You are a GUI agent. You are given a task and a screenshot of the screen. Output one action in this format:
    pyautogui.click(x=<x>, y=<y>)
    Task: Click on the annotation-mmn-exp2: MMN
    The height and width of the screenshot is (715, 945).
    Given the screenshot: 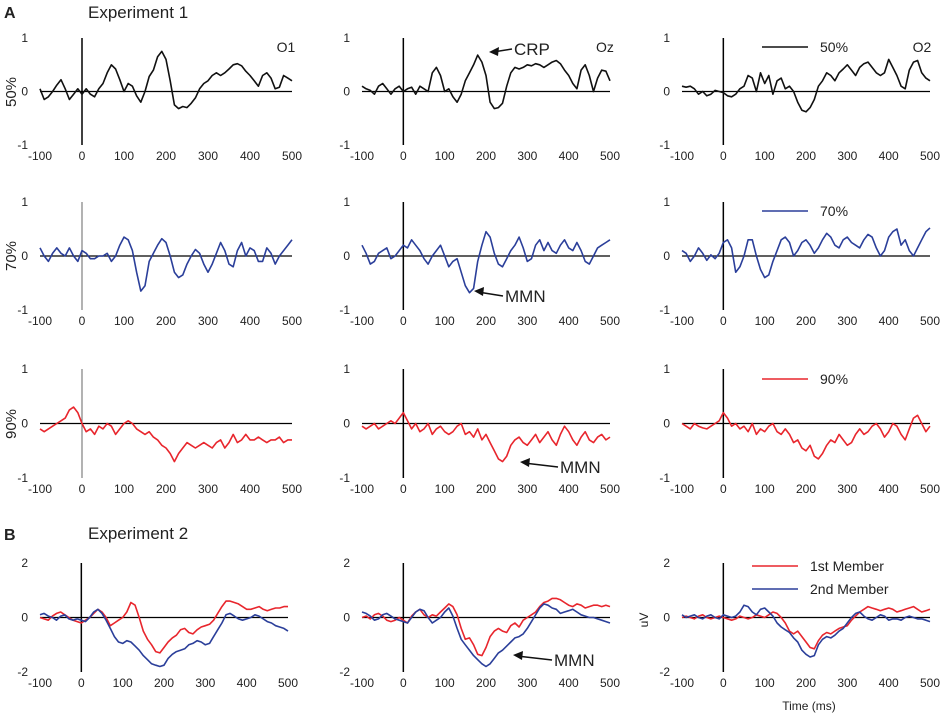 What is the action you would take?
    pyautogui.click(x=554, y=660)
    